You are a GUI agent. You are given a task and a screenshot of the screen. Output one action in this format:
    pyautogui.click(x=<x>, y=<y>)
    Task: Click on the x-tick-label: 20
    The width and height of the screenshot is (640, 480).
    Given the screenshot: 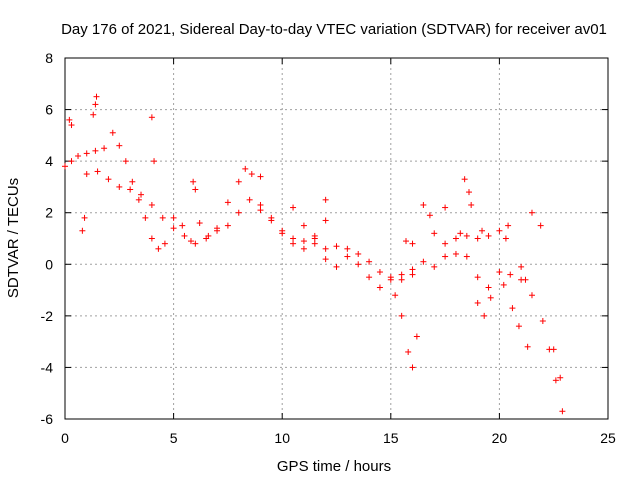 What is the action you would take?
    pyautogui.click(x=500, y=438)
    